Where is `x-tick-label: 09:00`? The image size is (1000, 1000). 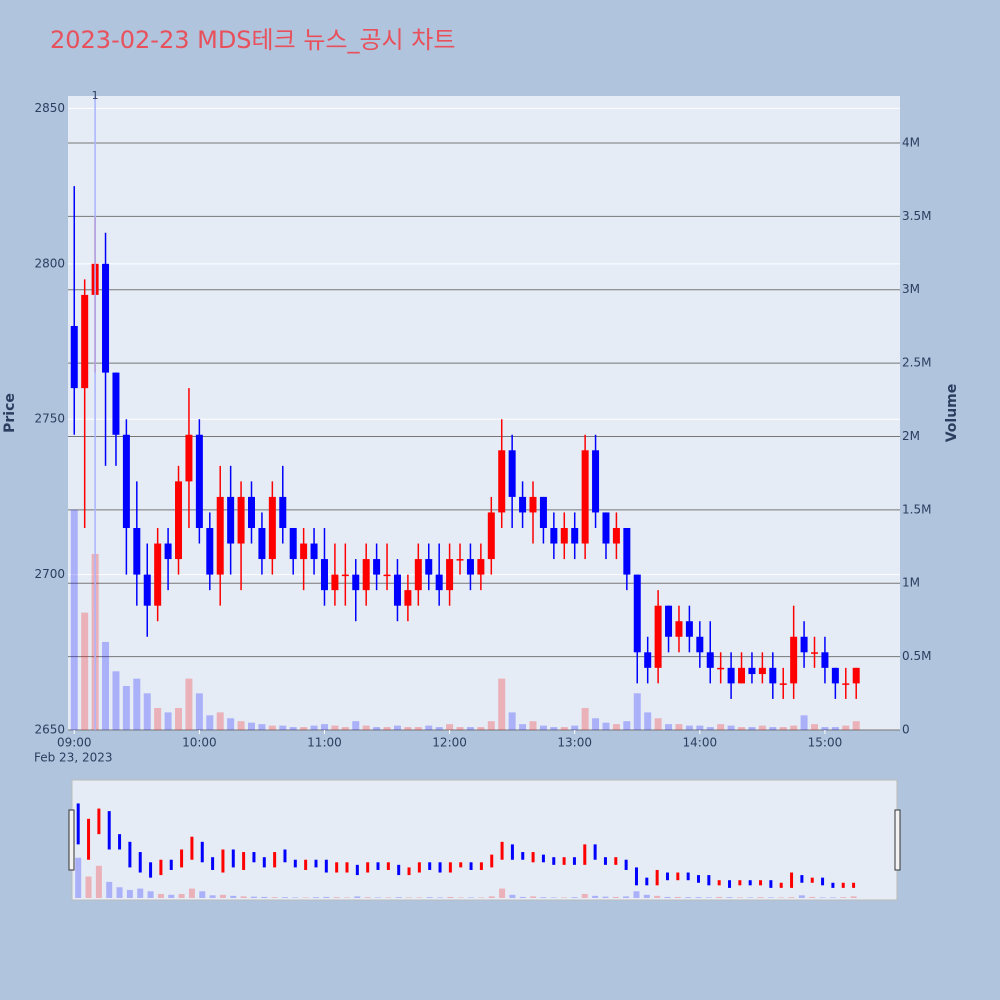
x-tick-label: 09:00 is located at coordinates (74, 743).